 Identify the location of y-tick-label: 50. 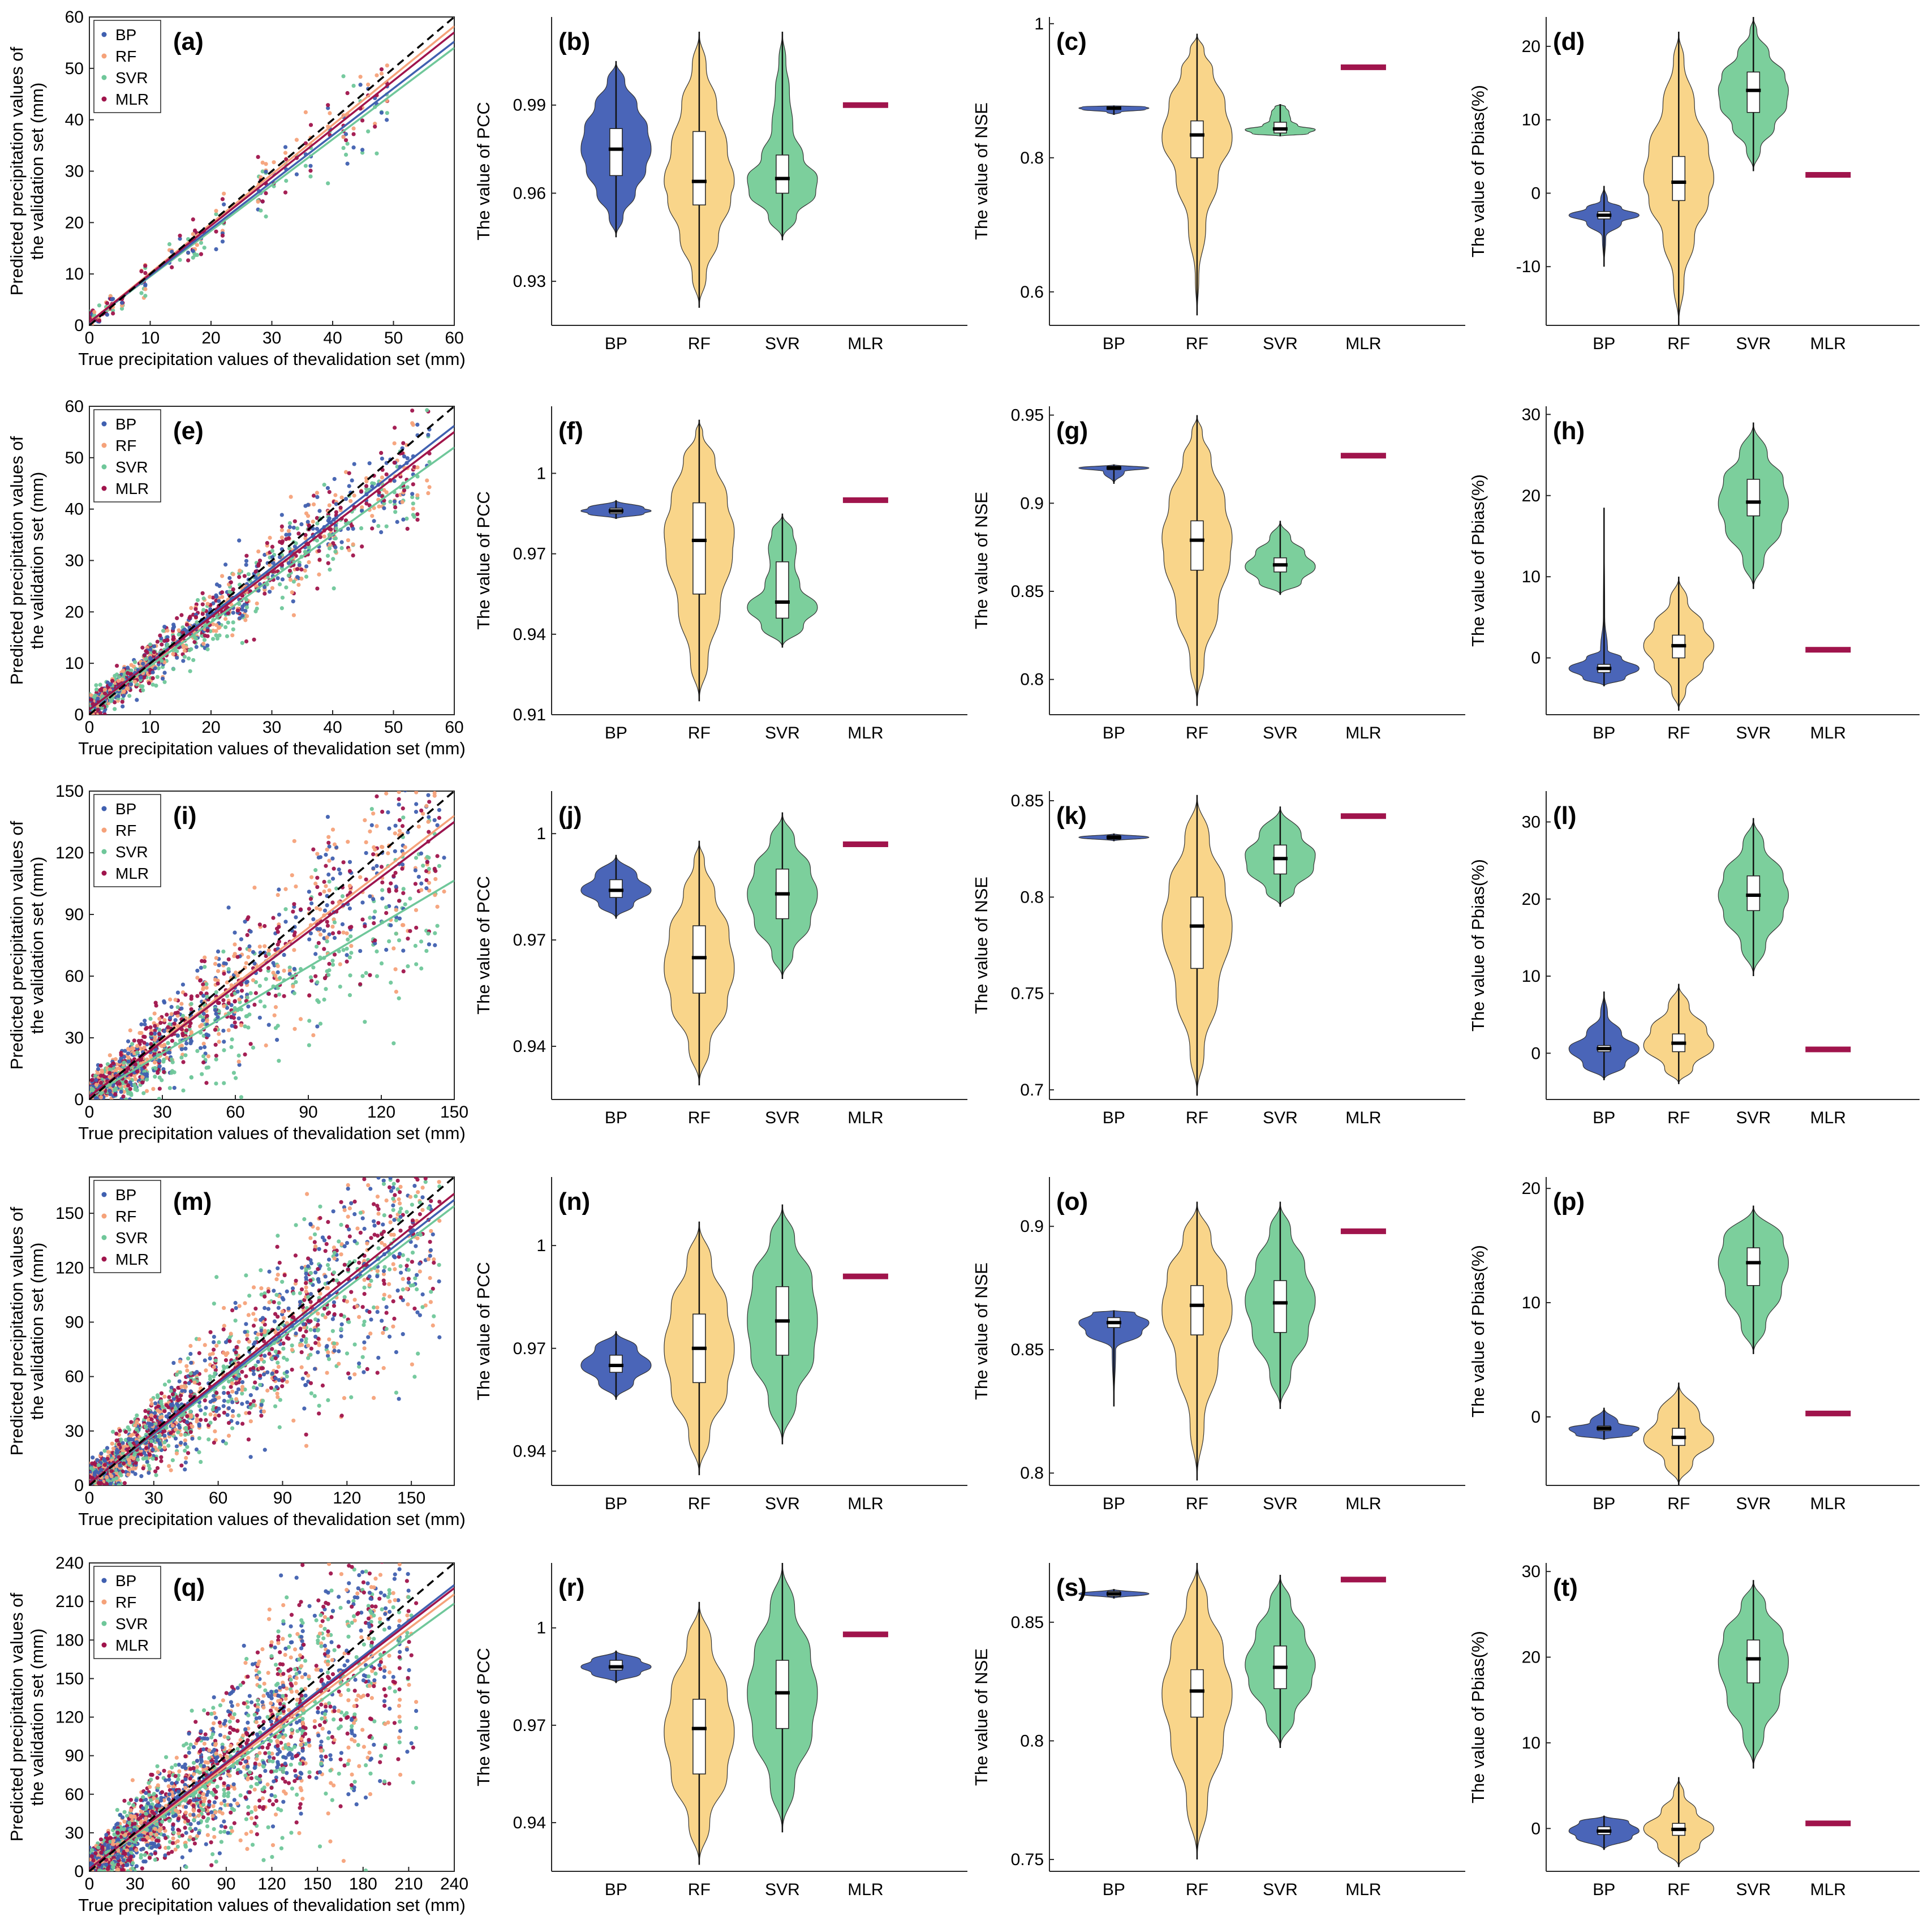
(75, 68).